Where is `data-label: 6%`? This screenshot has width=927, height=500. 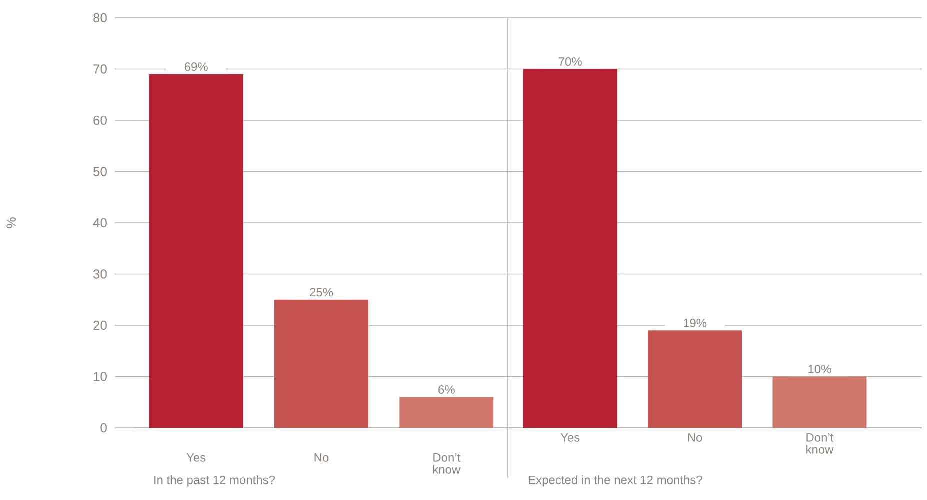 data-label: 6% is located at coordinates (446, 390).